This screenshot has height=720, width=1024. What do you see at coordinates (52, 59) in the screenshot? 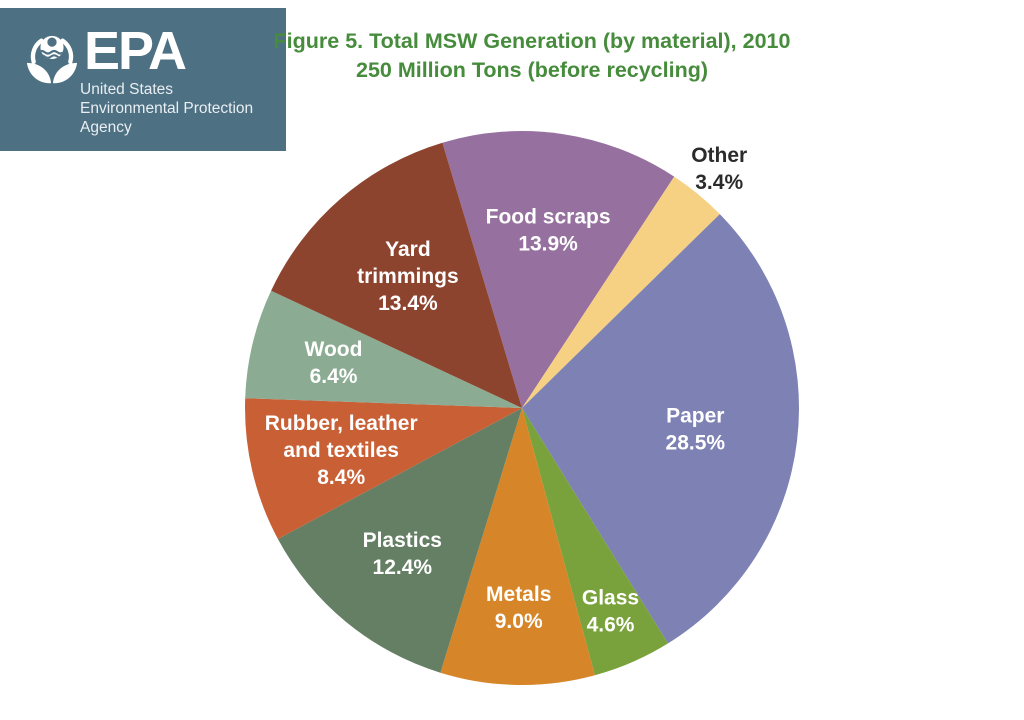
I see `epa-flower-icon` at bounding box center [52, 59].